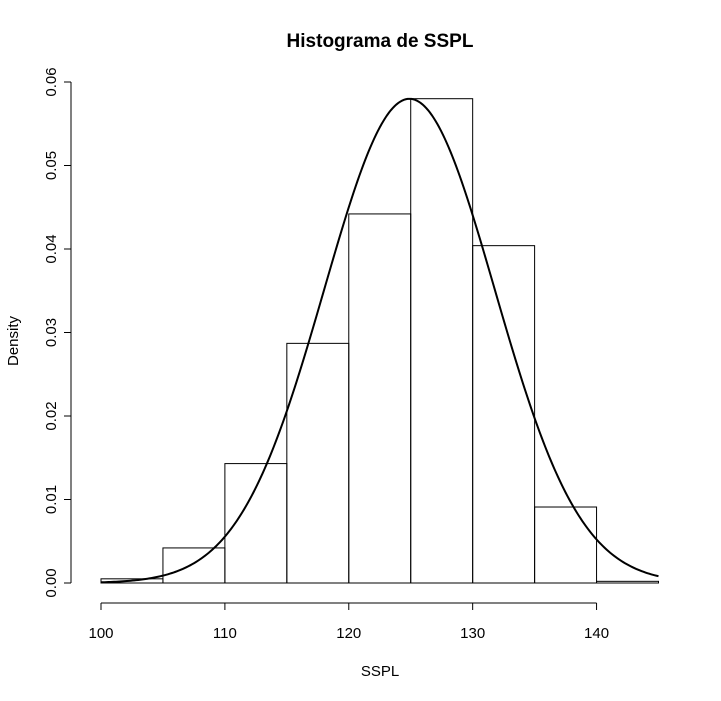 Image resolution: width=721 pixels, height=701 pixels. I want to click on x-tick-label-0: 100, so click(100, 633).